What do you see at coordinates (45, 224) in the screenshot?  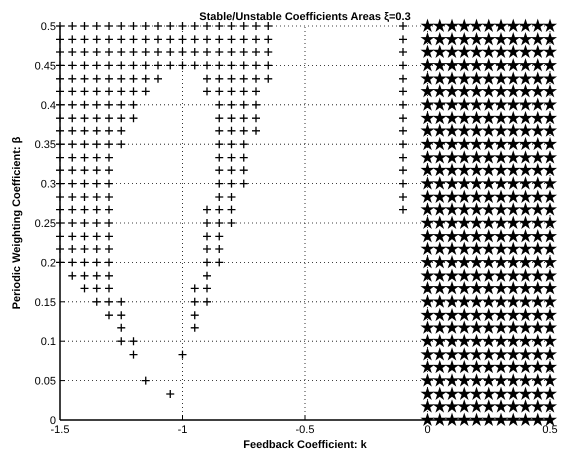 I see `y-tick-label: 0.25` at bounding box center [45, 224].